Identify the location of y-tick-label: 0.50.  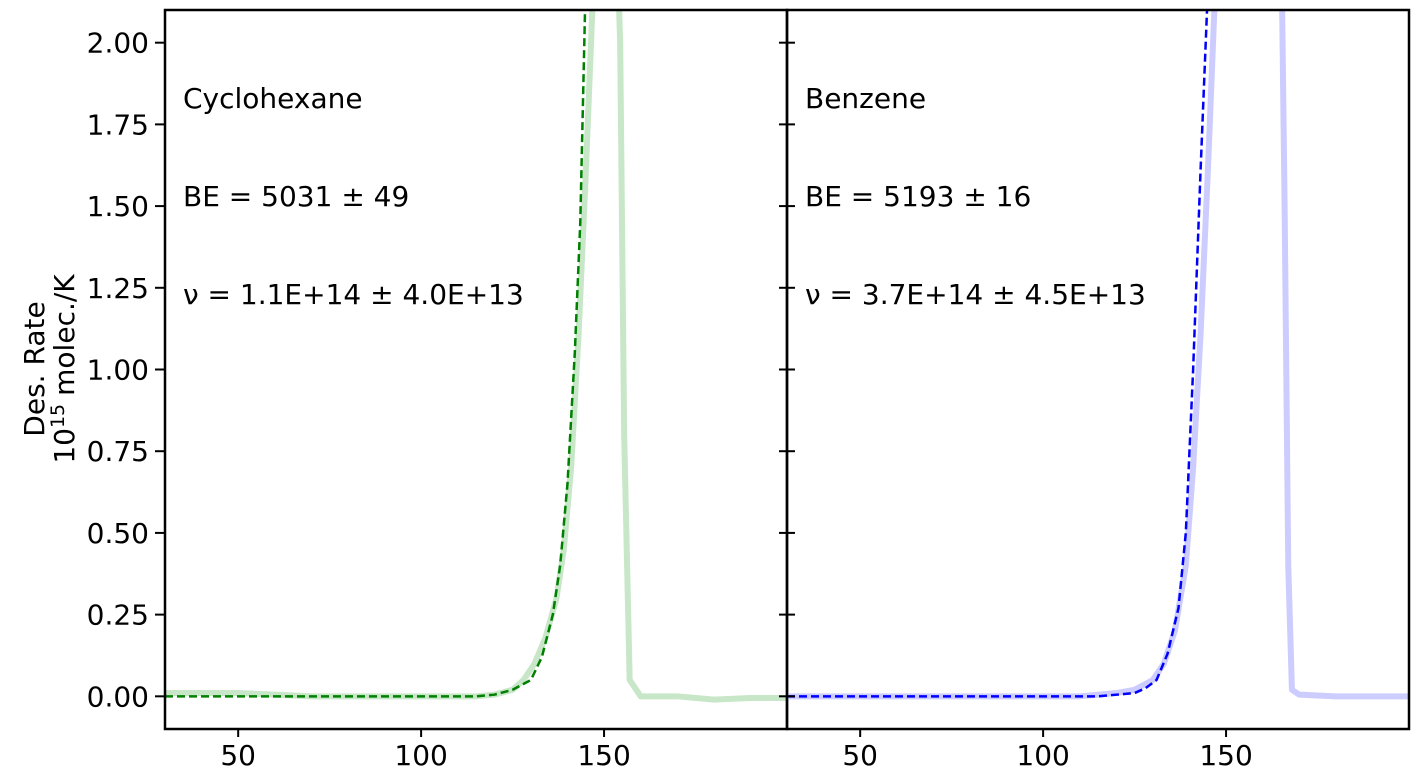
(118, 533).